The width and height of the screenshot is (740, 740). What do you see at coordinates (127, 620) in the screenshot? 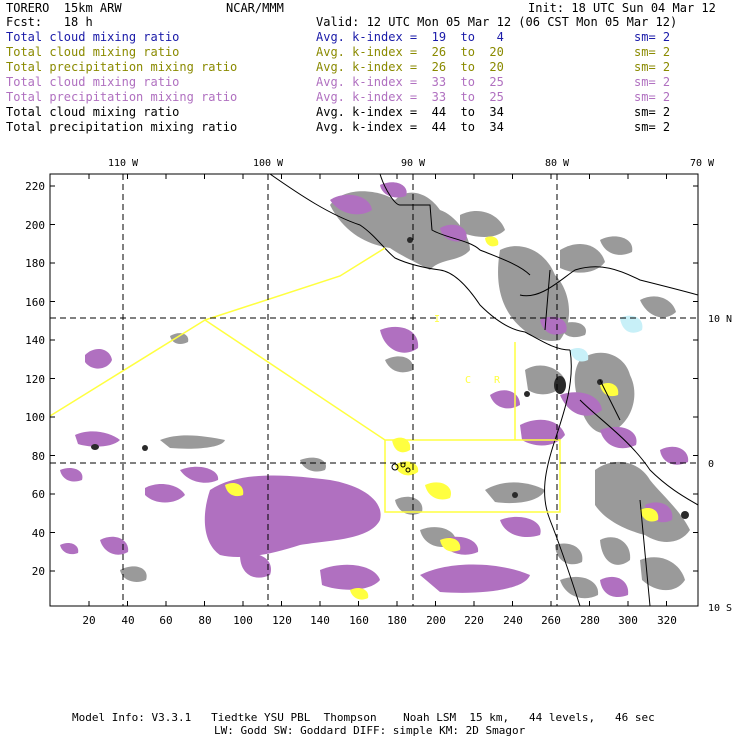
I see `x-tick-label: 40` at bounding box center [127, 620].